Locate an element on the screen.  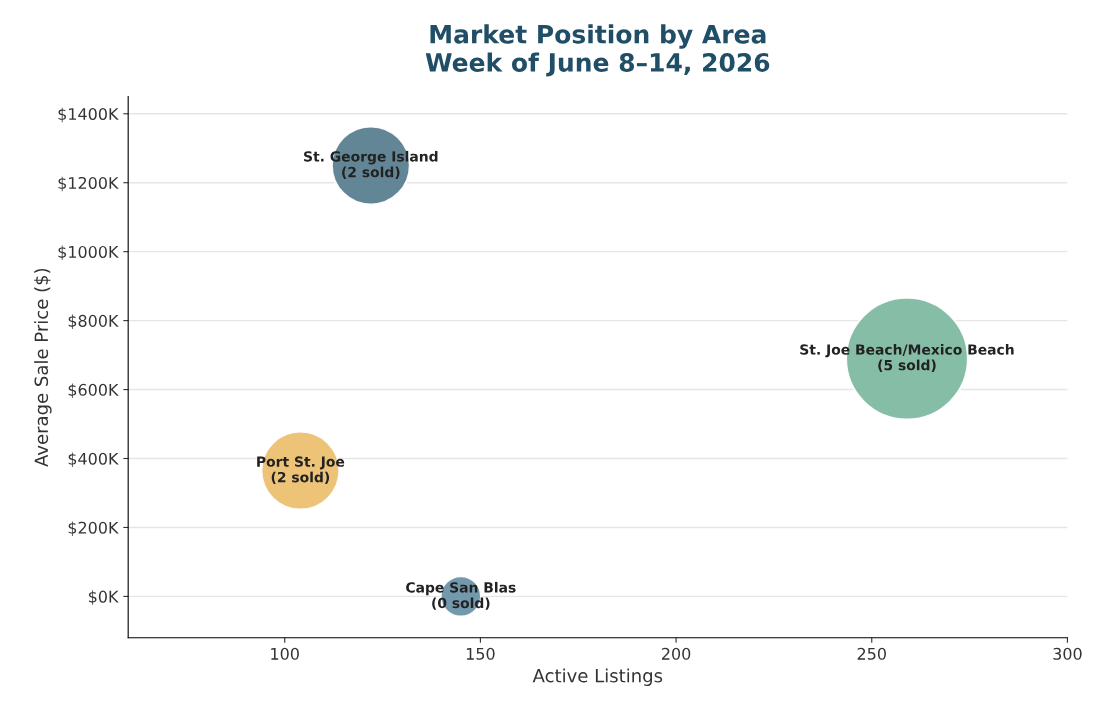
y-tick-label: $600K is located at coordinates (93, 390).